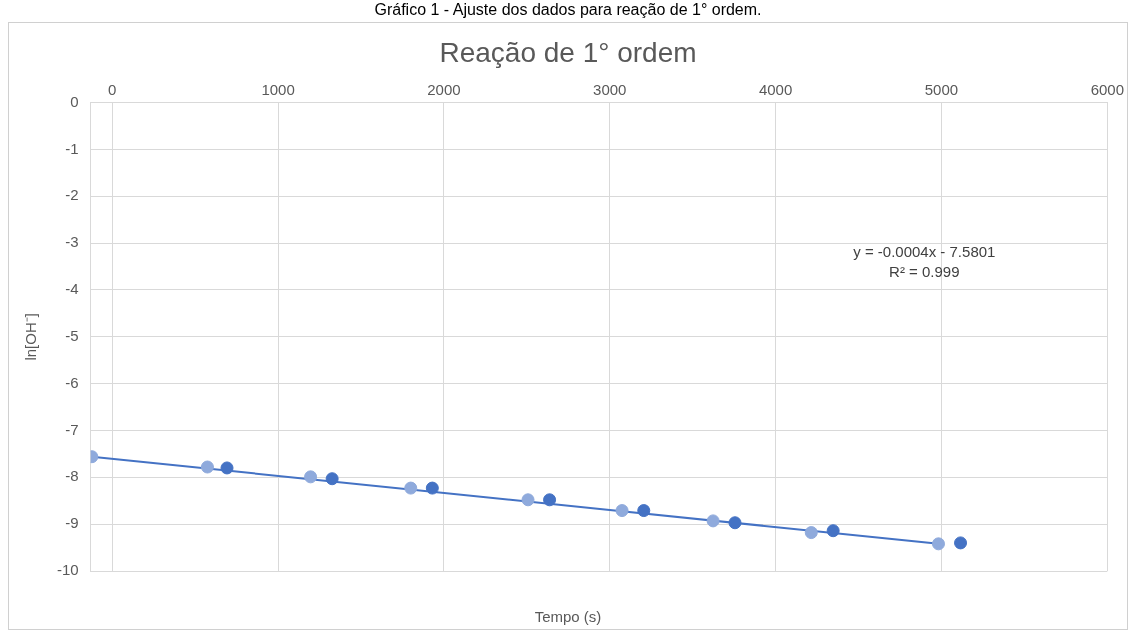 This screenshot has width=1136, height=633. What do you see at coordinates (568, 10) in the screenshot?
I see `text: Gráfico 1 - Ajuste dos dados para reação de 1° ordem.` at bounding box center [568, 10].